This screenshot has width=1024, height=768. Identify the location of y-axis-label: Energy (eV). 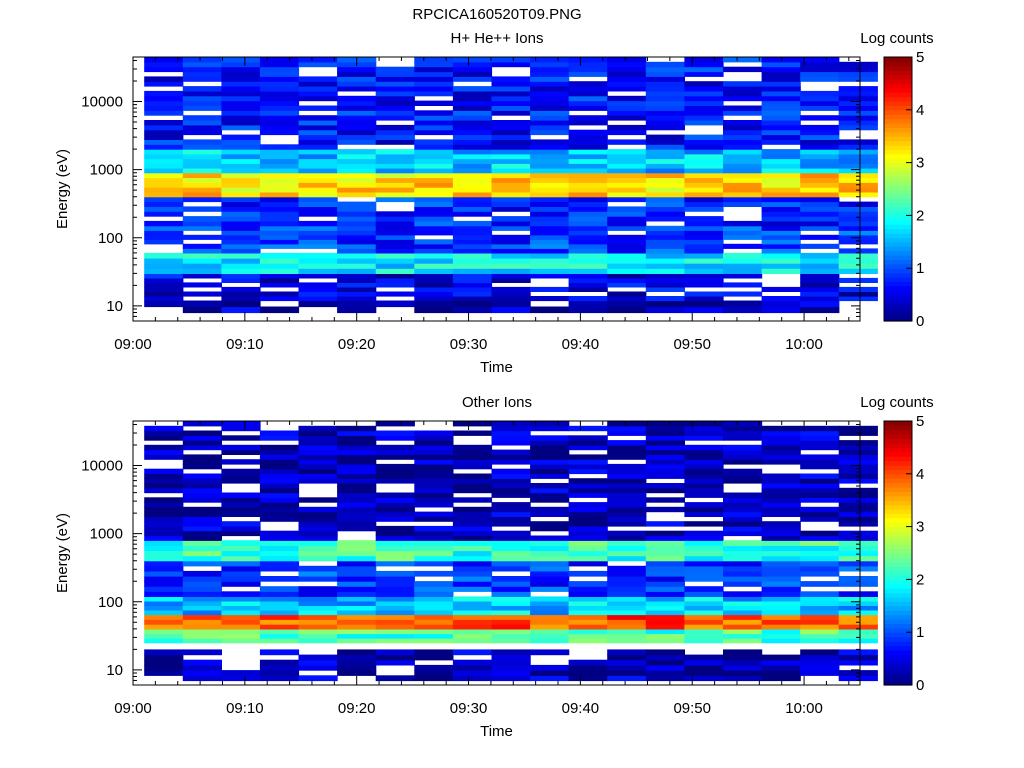
(62, 189).